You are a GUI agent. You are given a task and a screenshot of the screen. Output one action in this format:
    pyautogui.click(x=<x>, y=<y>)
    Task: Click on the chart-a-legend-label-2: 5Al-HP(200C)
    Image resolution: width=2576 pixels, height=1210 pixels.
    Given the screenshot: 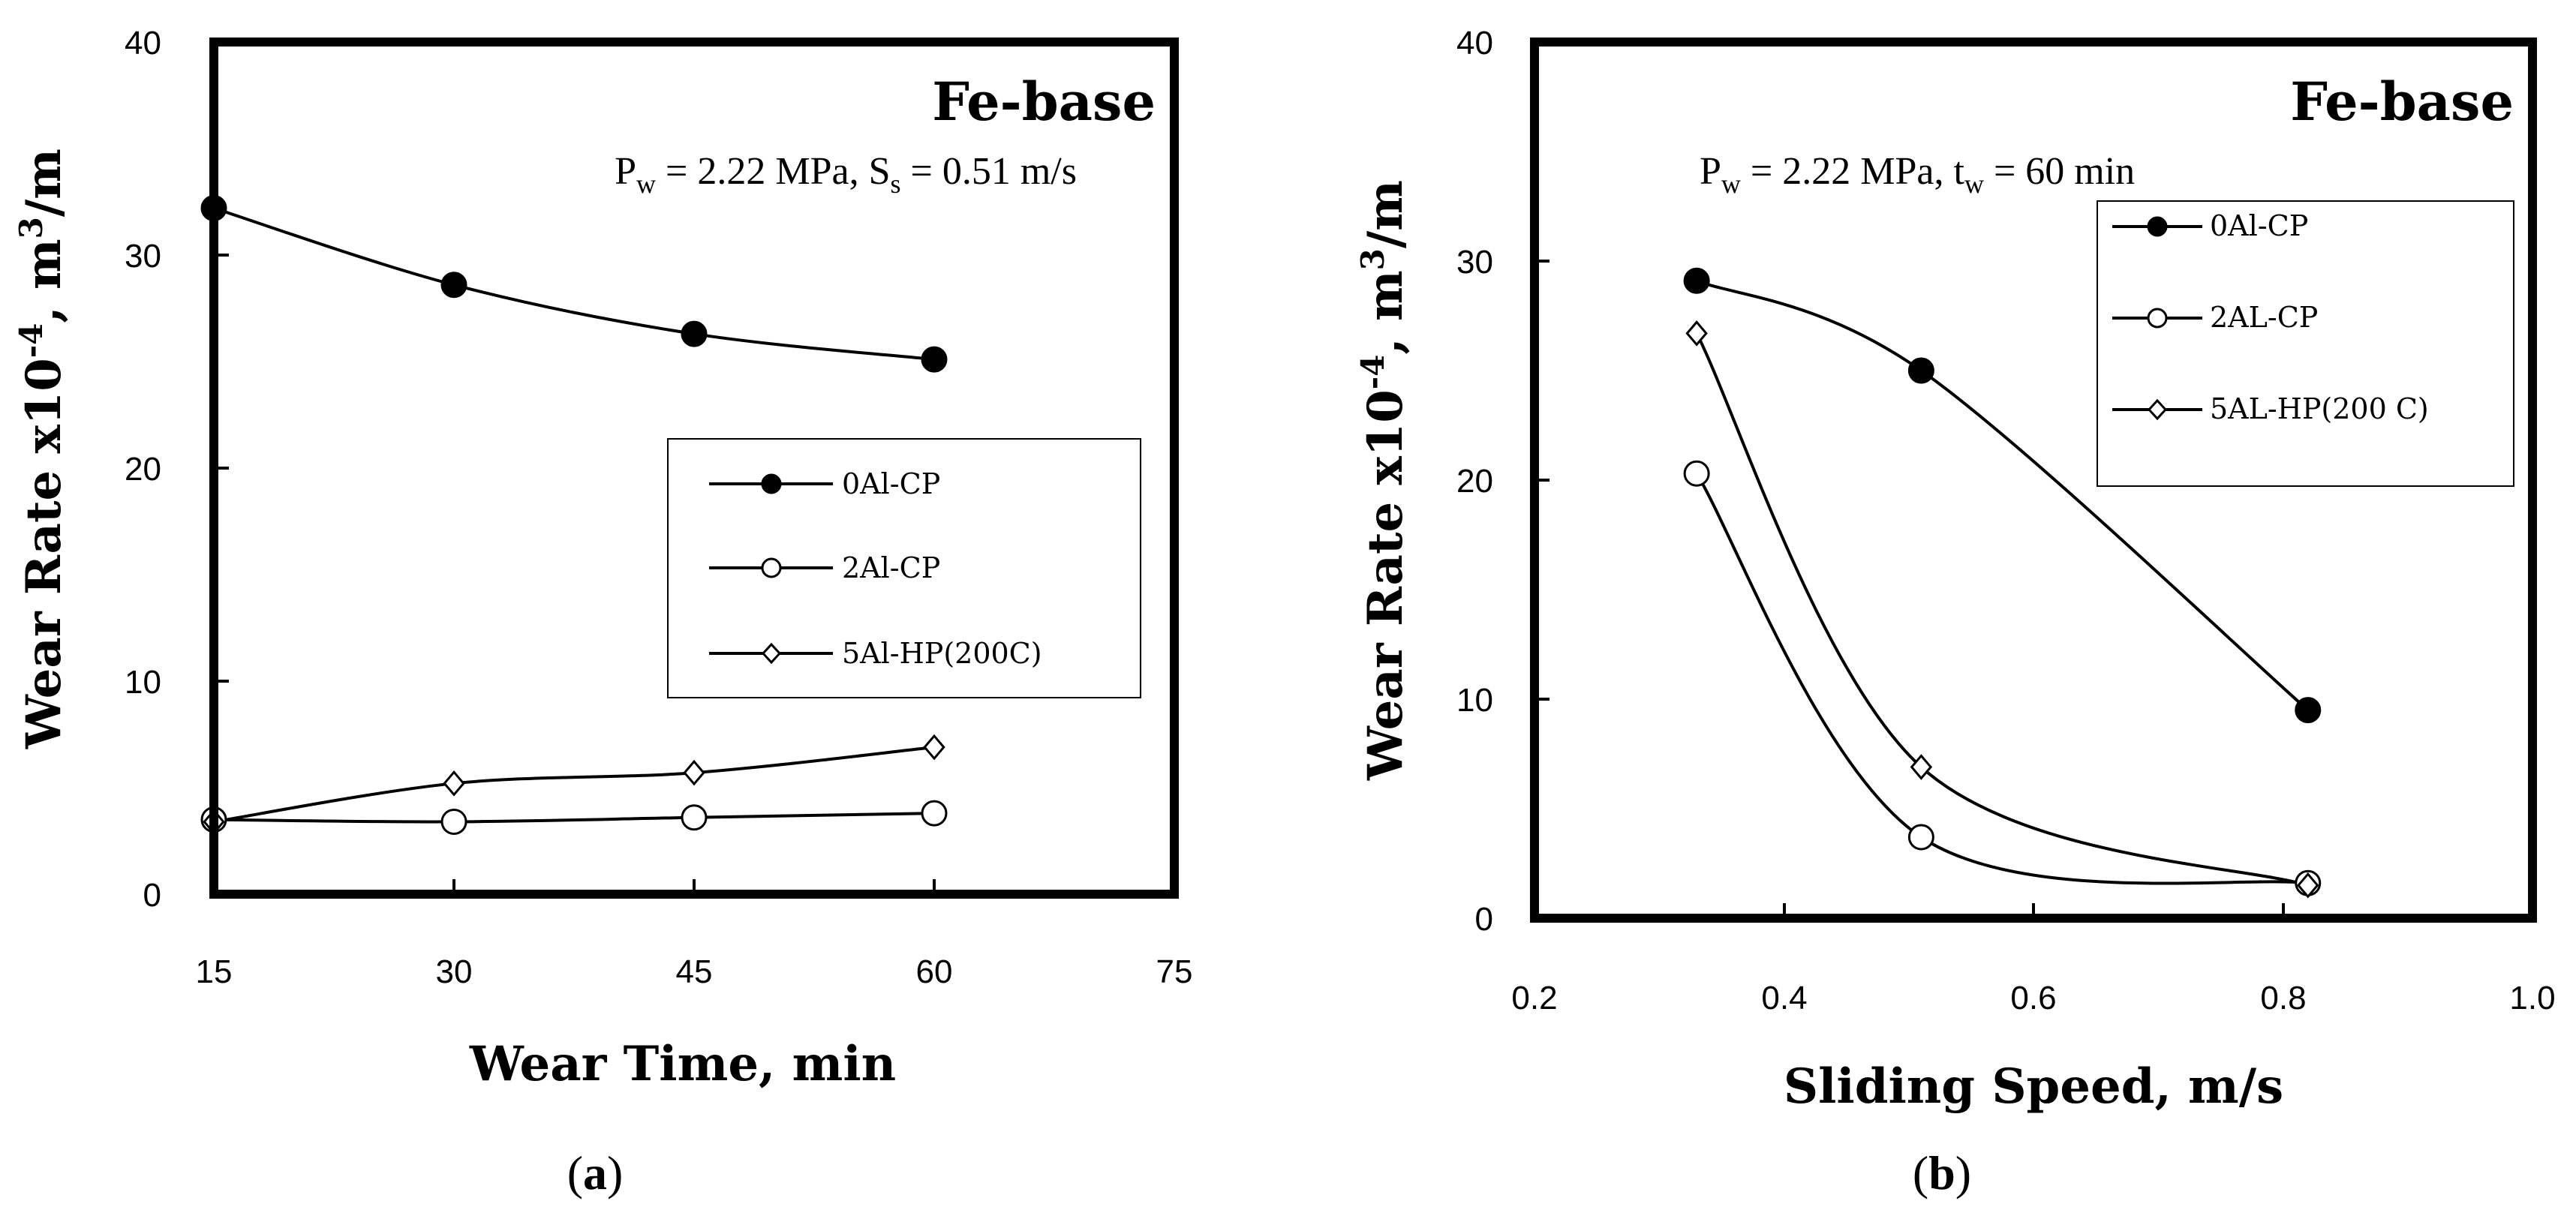 What is the action you would take?
    pyautogui.click(x=942, y=653)
    